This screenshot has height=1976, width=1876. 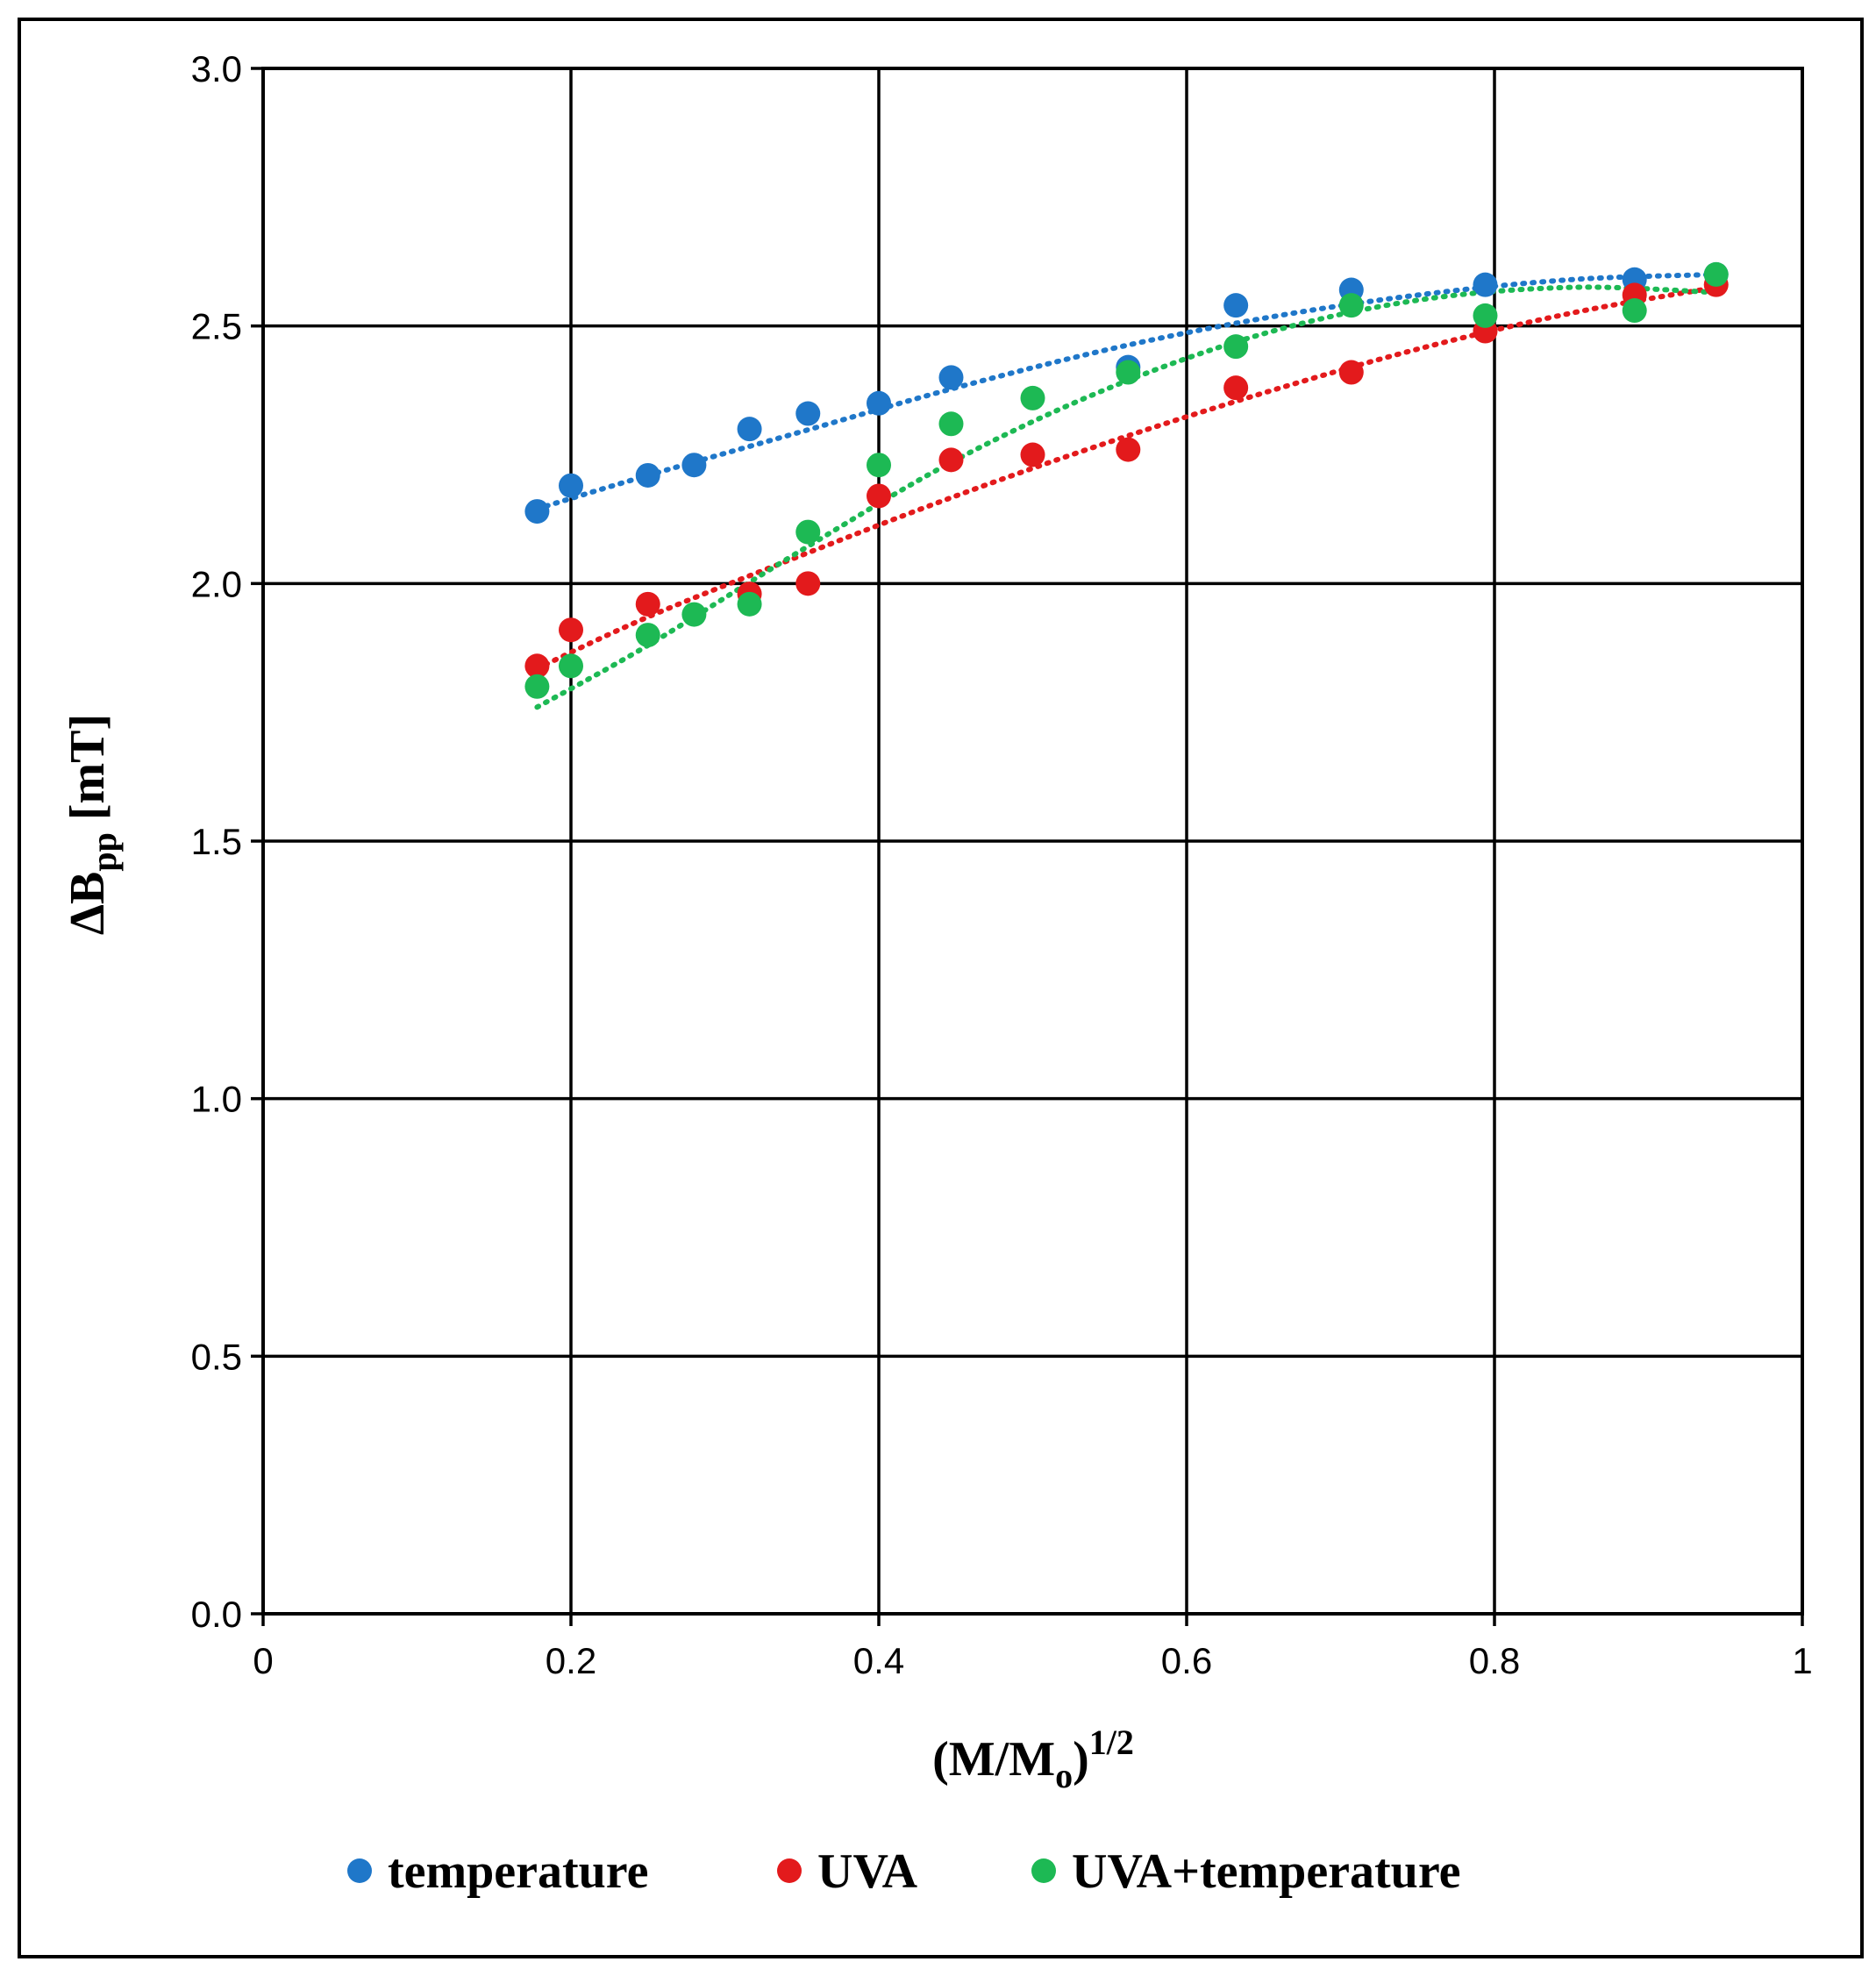 What do you see at coordinates (88, 773) in the screenshot?
I see `y-axis-title-unit: [mT]` at bounding box center [88, 773].